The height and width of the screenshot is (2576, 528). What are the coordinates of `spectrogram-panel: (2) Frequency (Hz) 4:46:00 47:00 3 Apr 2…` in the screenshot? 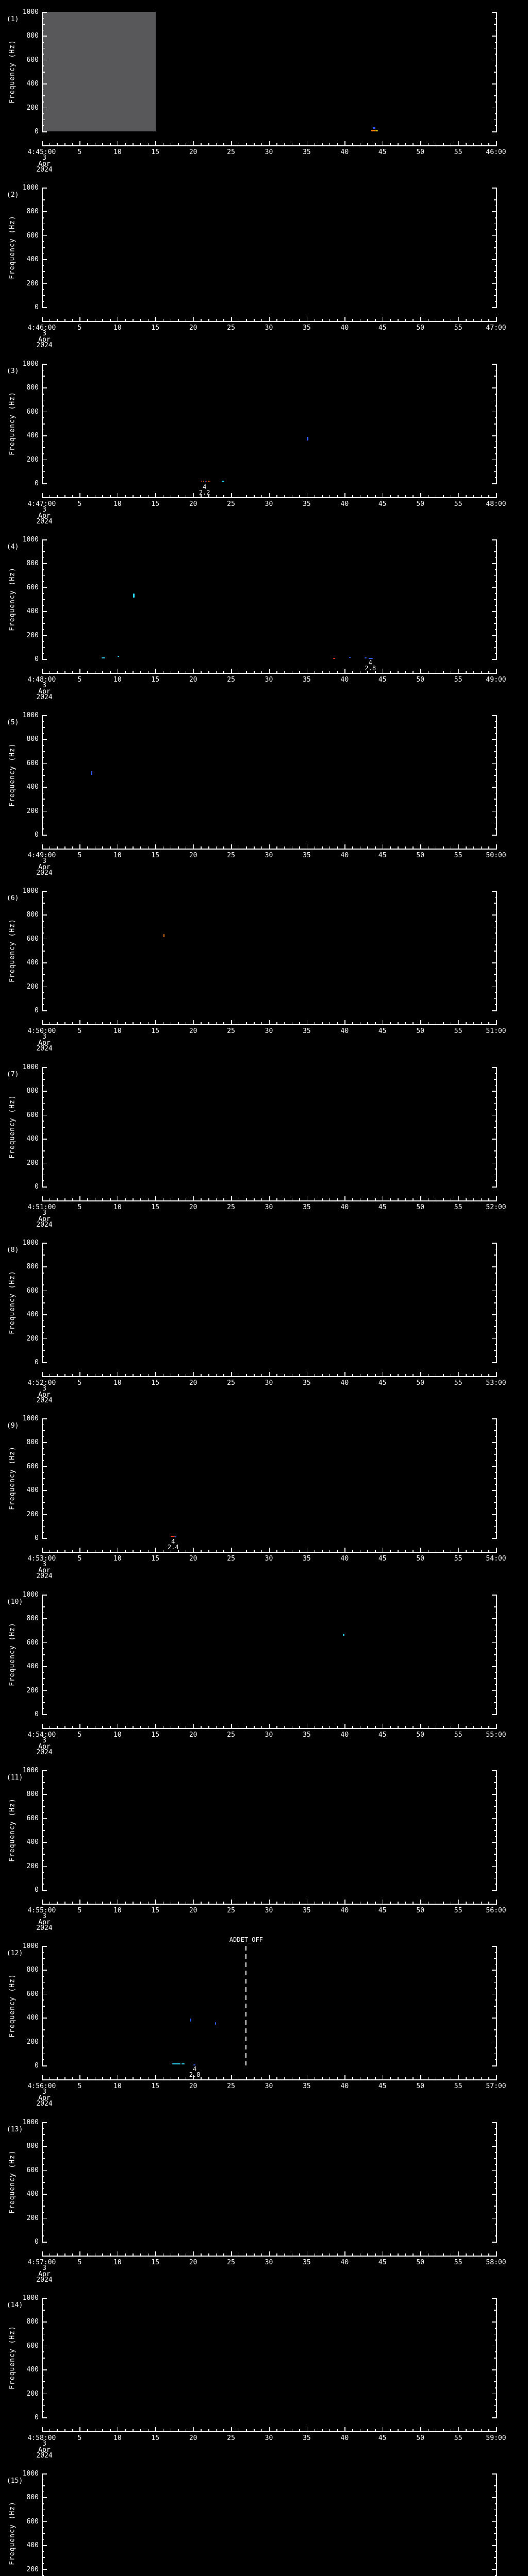 It's located at (264, 263).